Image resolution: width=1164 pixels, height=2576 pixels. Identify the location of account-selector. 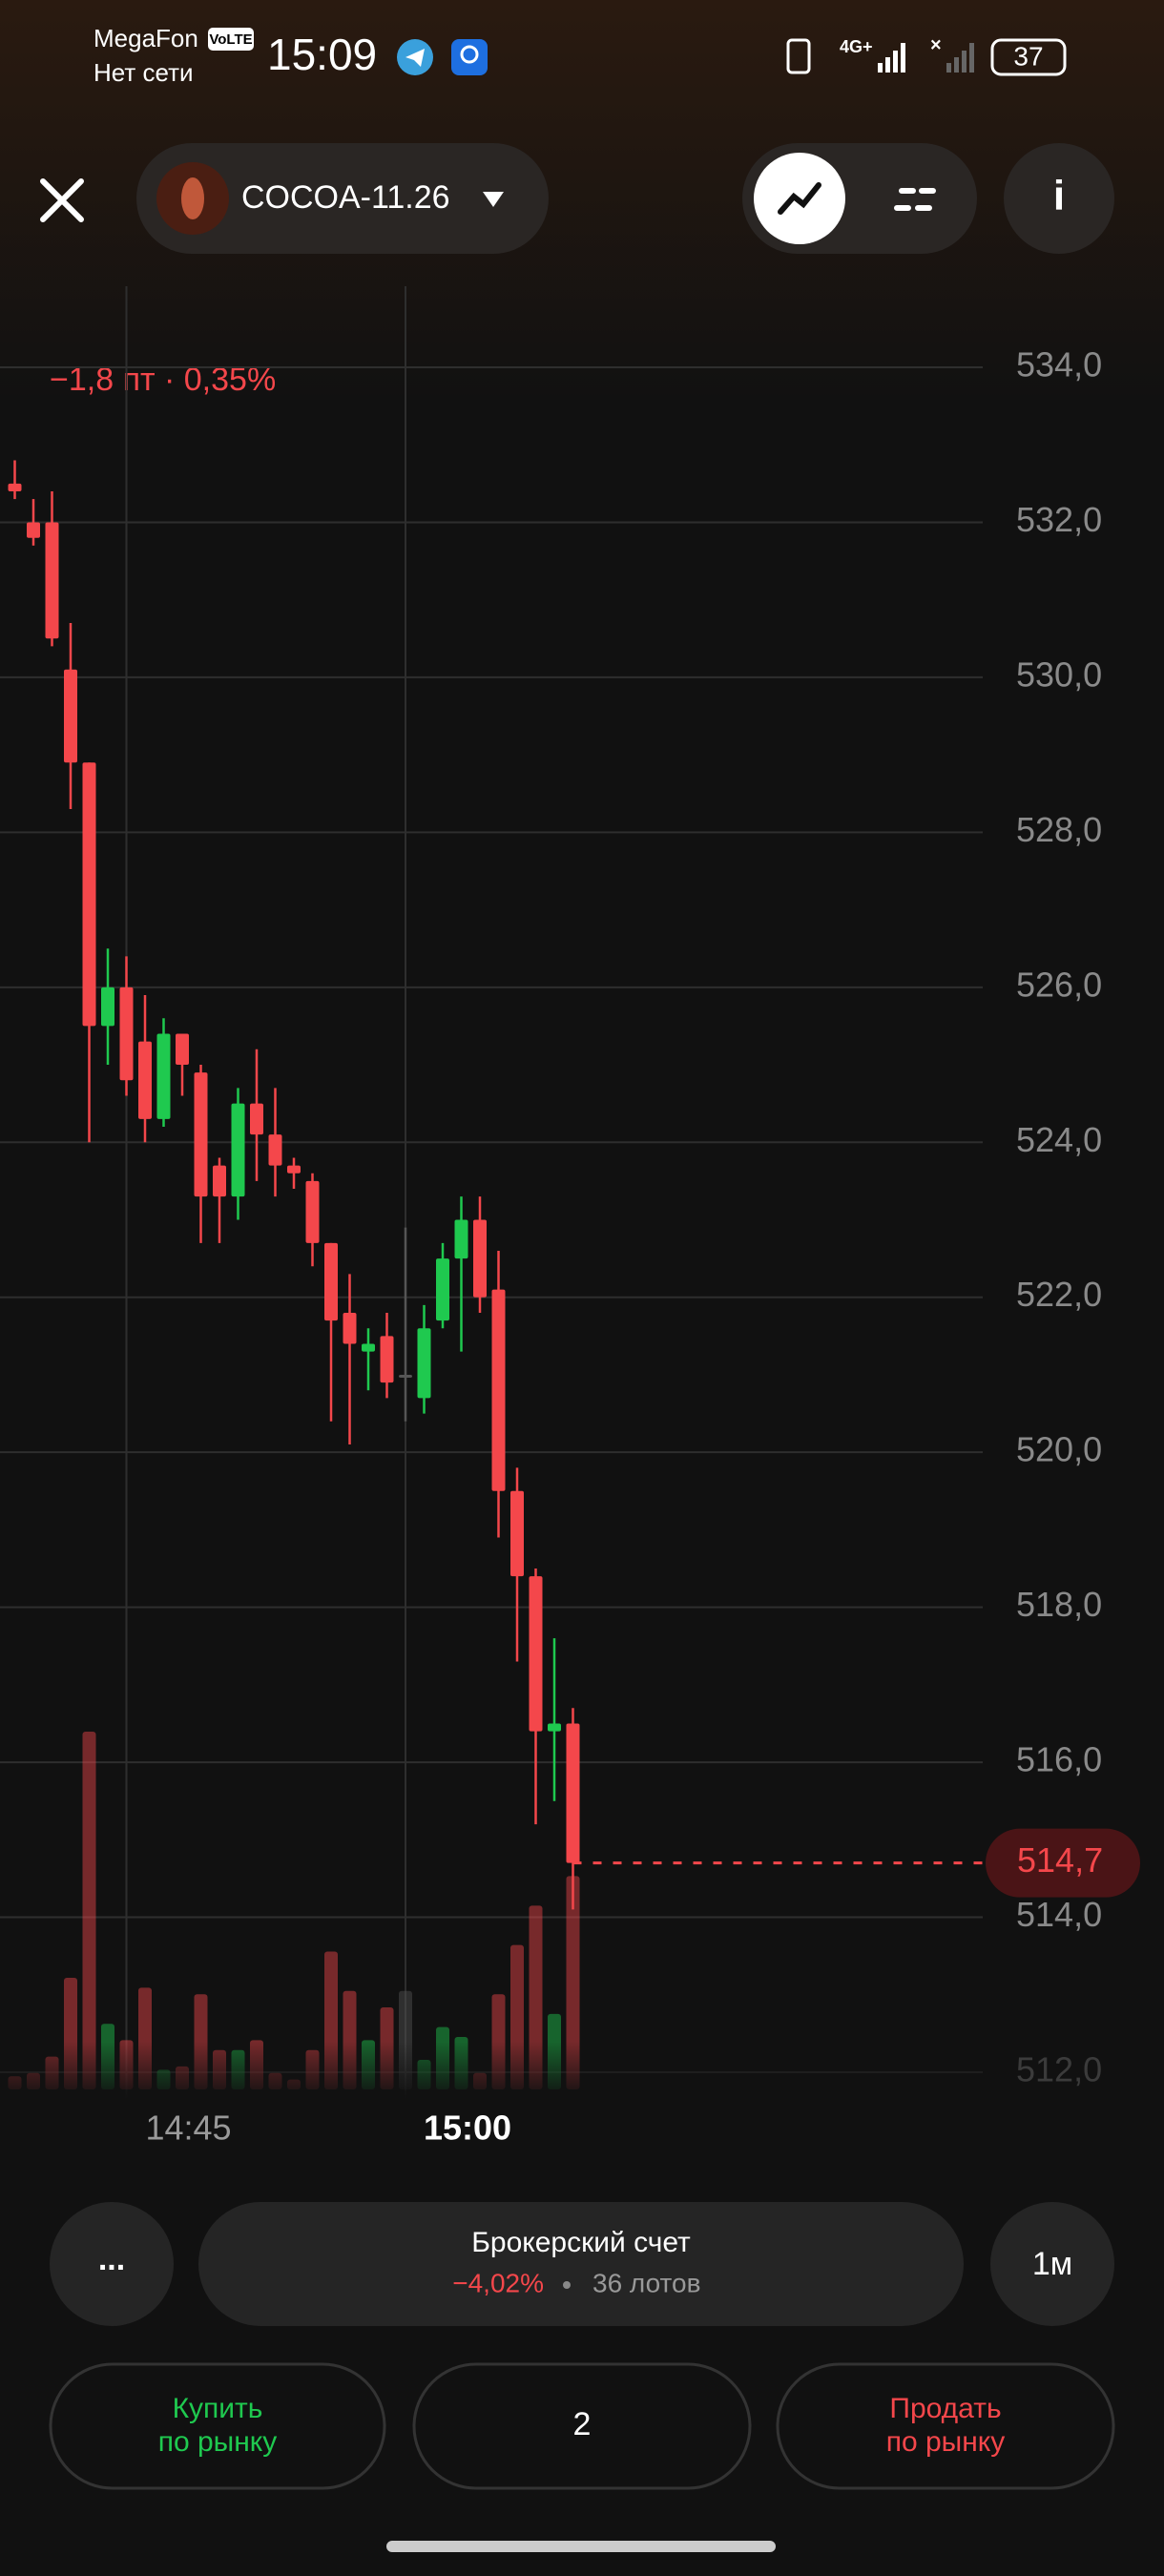
(581, 2264).